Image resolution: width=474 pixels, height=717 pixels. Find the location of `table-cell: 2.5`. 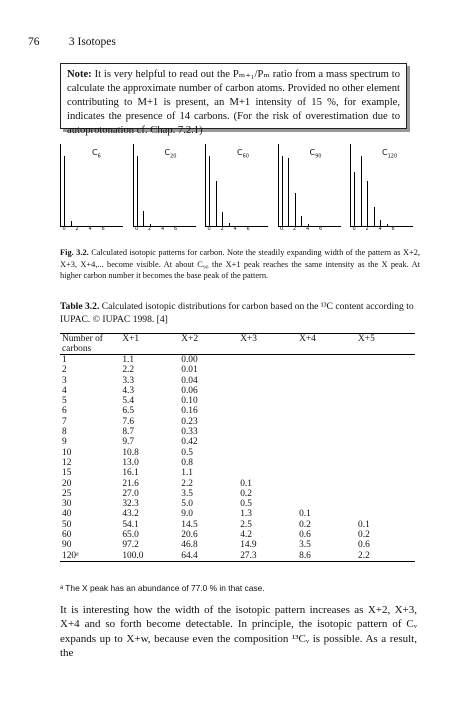

table-cell: 2.5 is located at coordinates (246, 524).